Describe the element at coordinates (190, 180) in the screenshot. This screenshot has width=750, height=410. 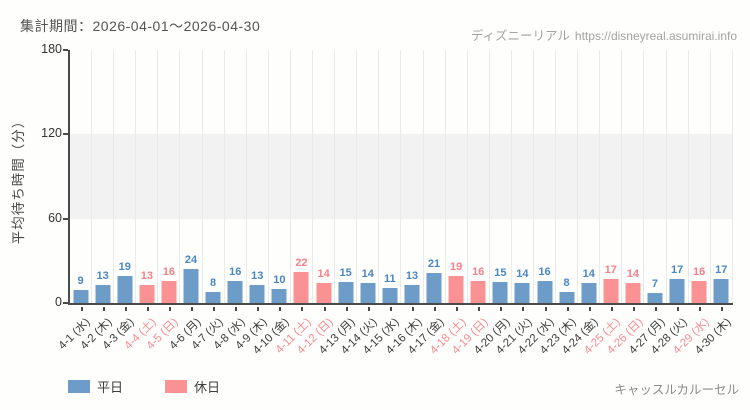
I see `bar-slot: 24` at that location.